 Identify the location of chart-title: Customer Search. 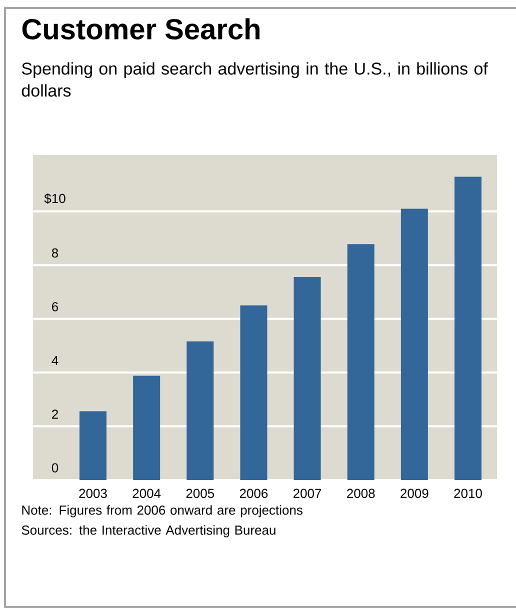
(141, 29).